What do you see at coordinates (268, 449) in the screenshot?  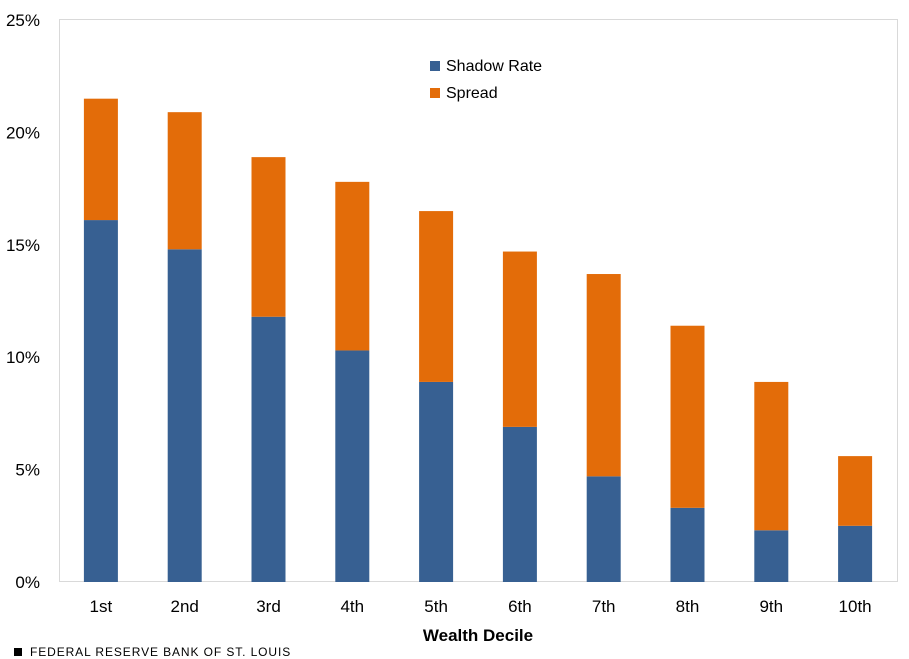 I see `bar-shadow-rate-3rd` at bounding box center [268, 449].